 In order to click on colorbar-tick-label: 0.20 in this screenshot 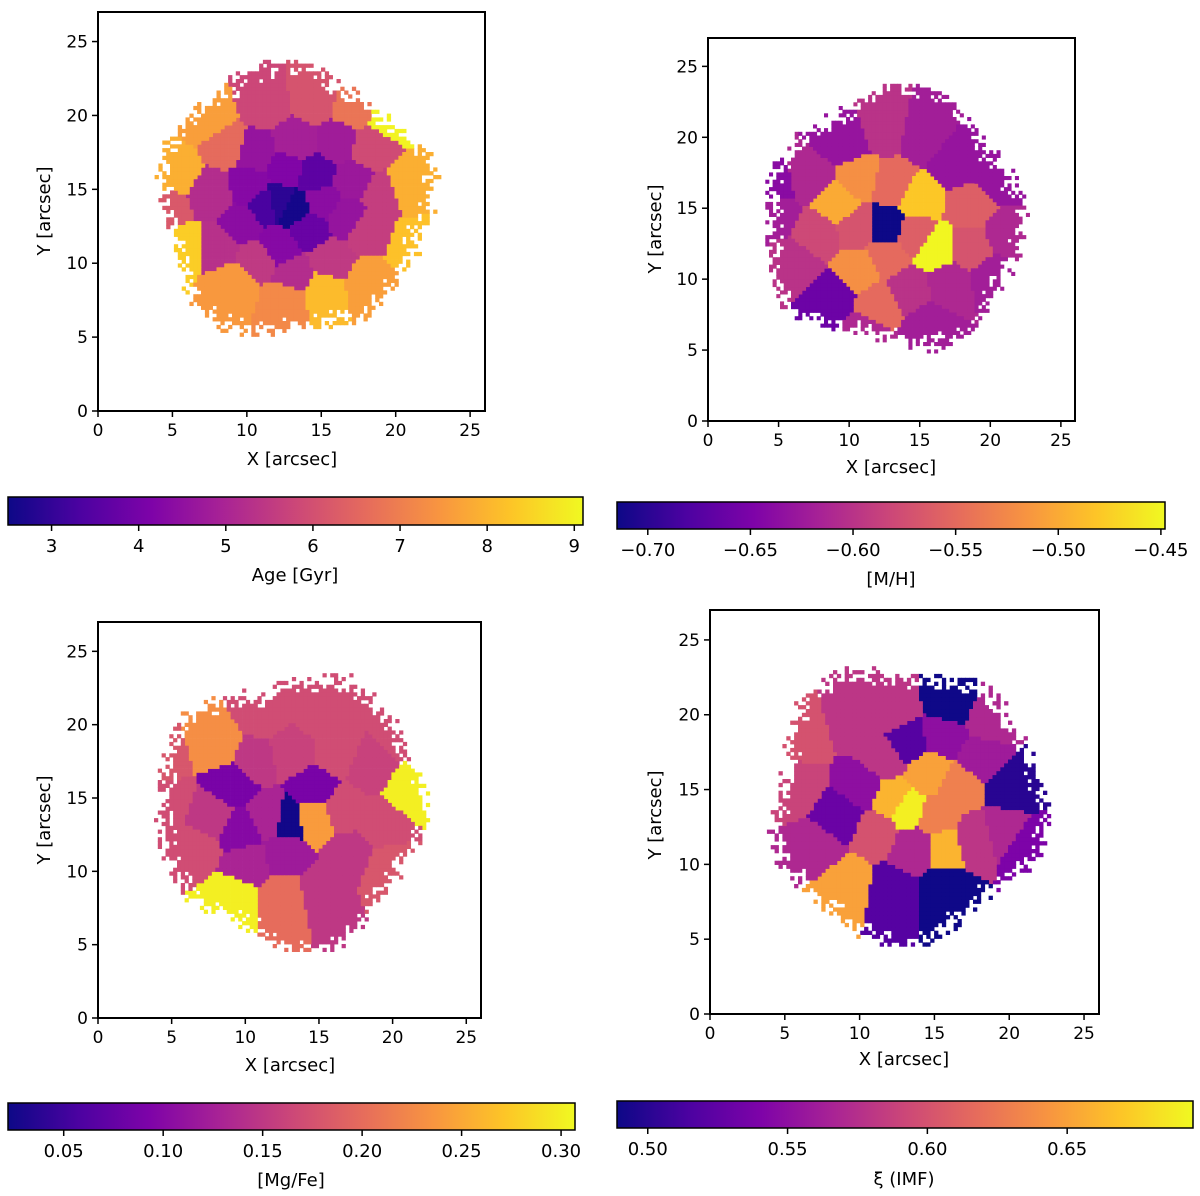, I will do `click(362, 1151)`.